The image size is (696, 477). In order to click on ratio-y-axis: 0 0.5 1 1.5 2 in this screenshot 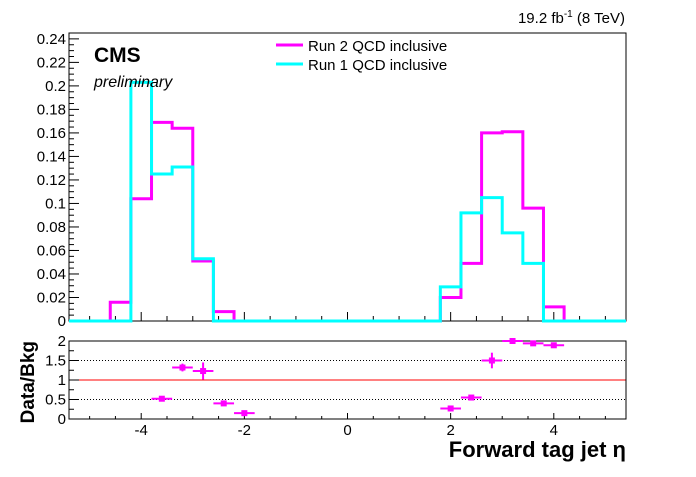, I will do `click(62, 380)`.